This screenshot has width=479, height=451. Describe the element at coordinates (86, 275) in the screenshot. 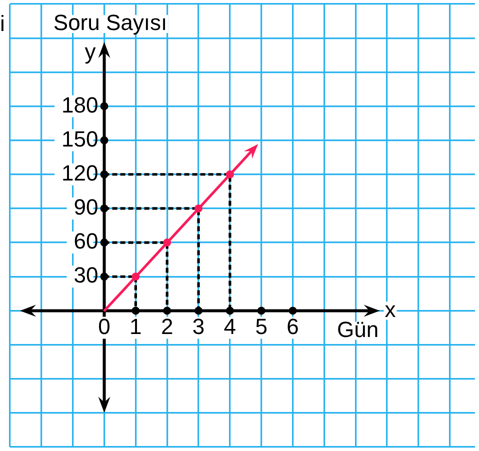

I see `y-tick-label: 30` at that location.